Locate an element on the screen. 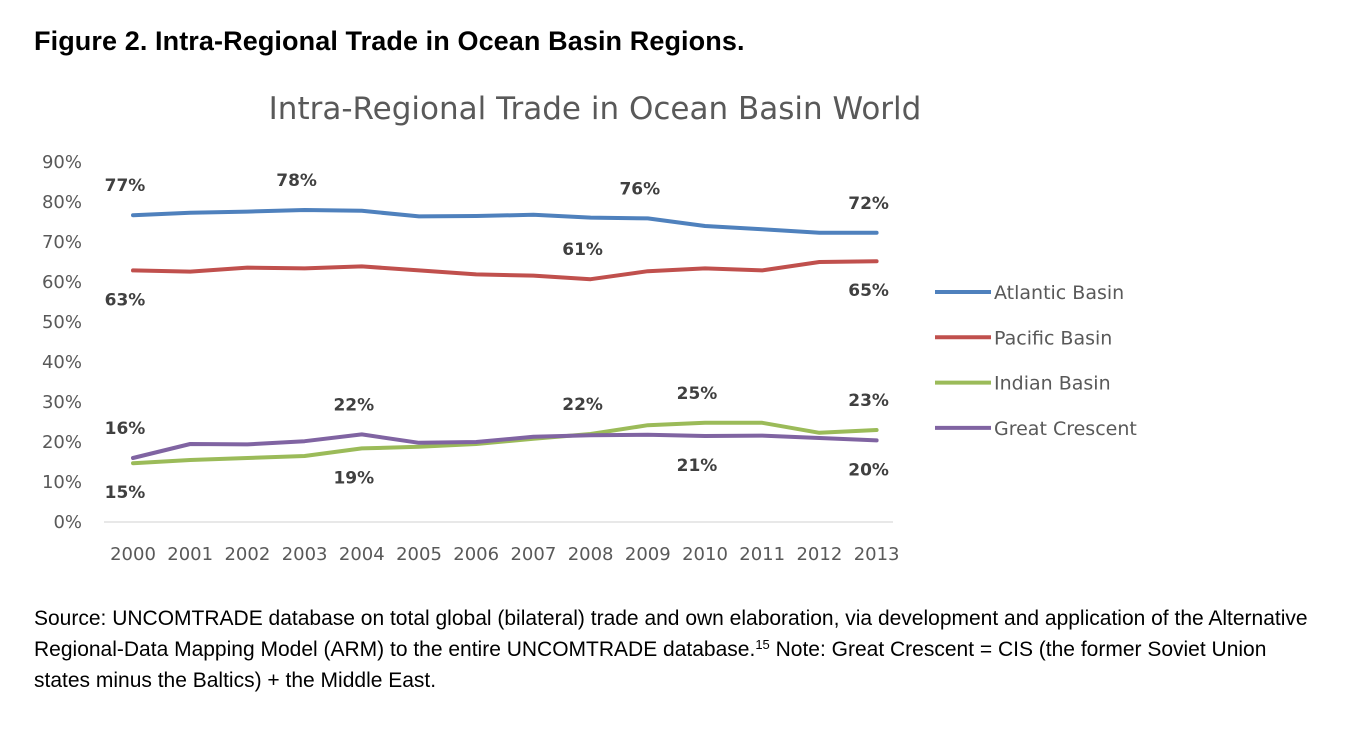 The width and height of the screenshot is (1352, 730). y-tick-label: 90% is located at coordinates (62, 162).